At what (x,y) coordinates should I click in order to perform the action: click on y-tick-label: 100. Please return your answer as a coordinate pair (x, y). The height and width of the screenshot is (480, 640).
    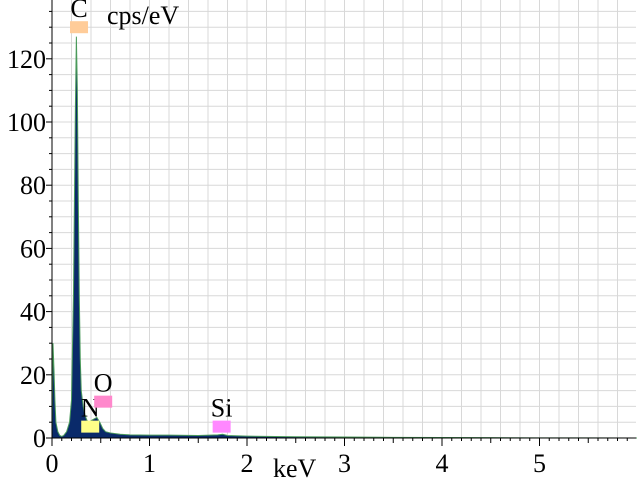
    Looking at the image, I should click on (26, 122).